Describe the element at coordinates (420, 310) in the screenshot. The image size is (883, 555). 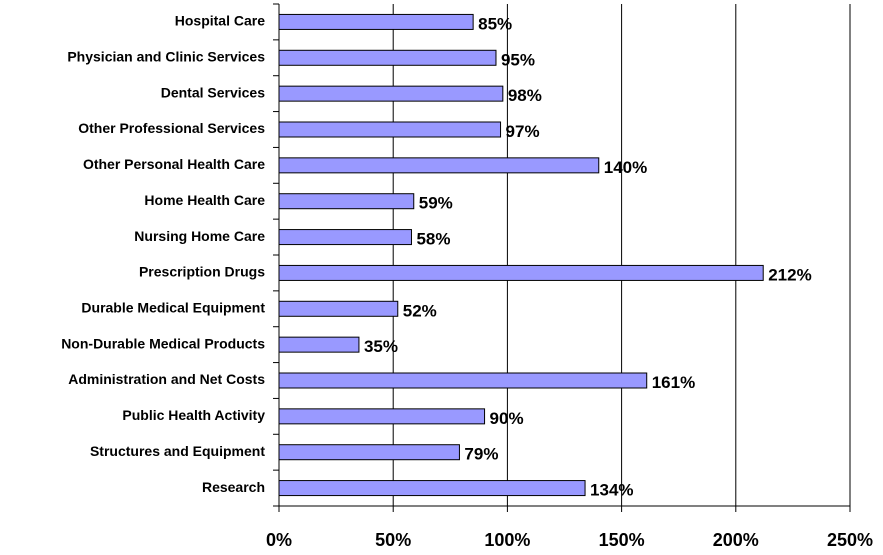
I see `value-label: 52%` at that location.